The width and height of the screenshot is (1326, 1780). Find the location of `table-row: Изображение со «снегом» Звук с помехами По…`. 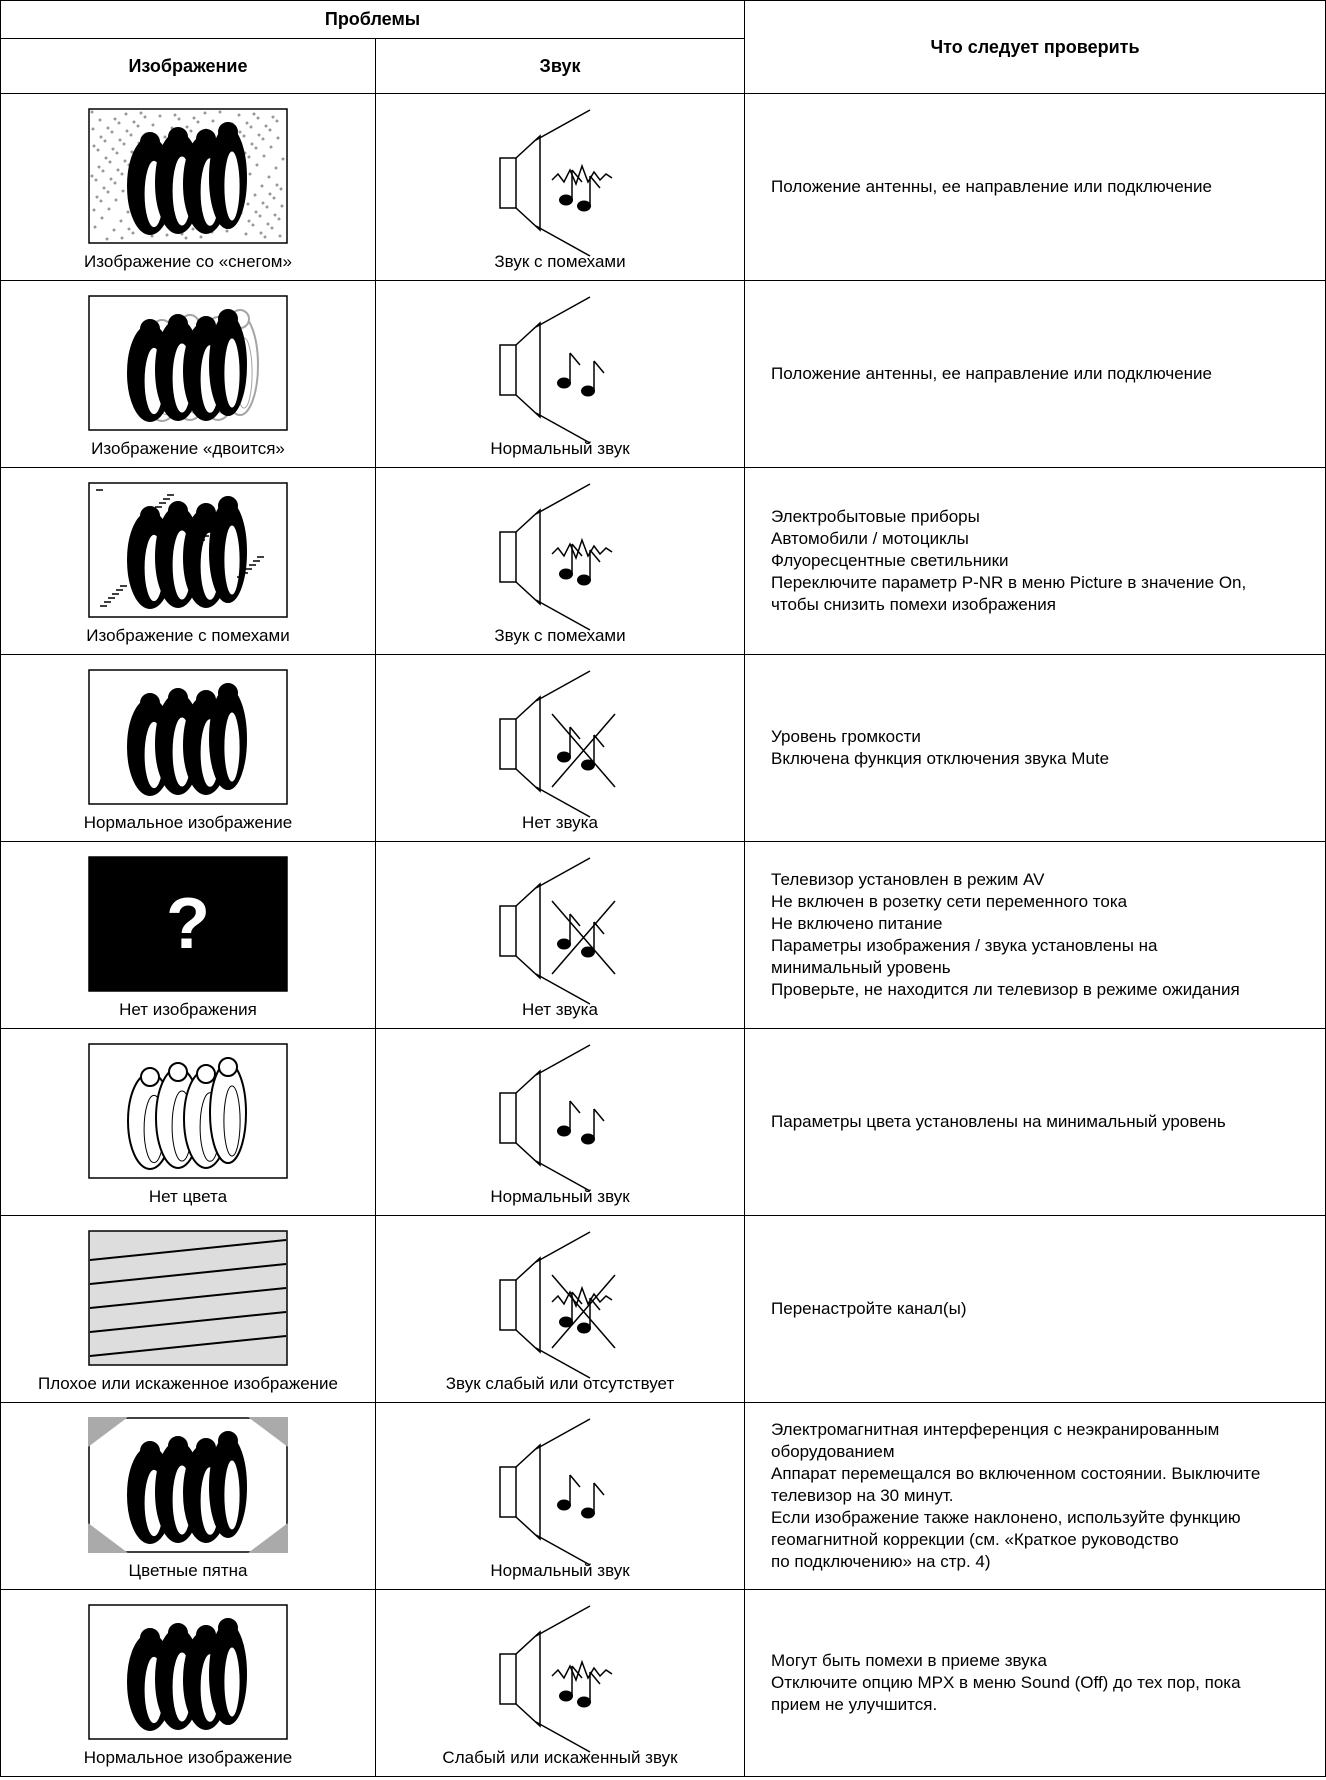

table-row: Изображение со «снегом» Звук с помехами По… is located at coordinates (663, 187).